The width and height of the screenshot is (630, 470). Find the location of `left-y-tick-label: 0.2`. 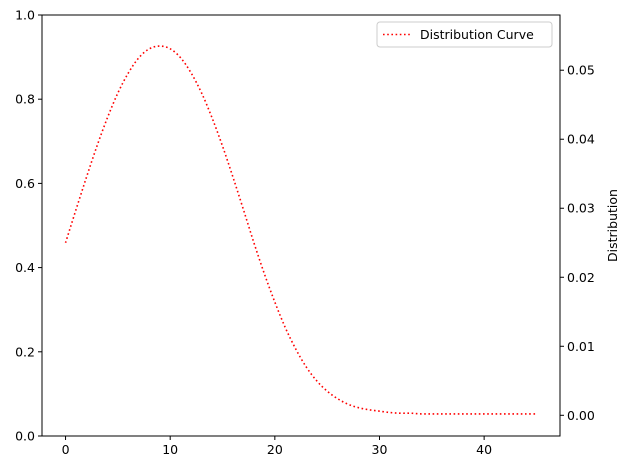

left-y-tick-label: 0.2 is located at coordinates (25, 351).